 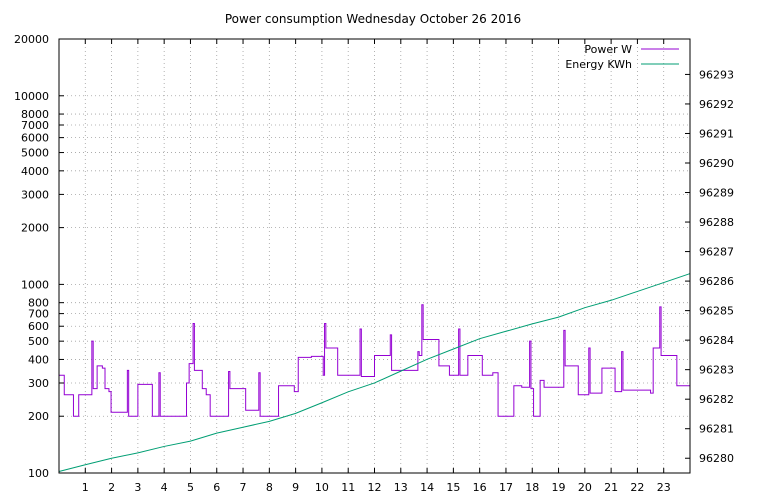 I want to click on x-tick-label: 13, so click(x=401, y=487).